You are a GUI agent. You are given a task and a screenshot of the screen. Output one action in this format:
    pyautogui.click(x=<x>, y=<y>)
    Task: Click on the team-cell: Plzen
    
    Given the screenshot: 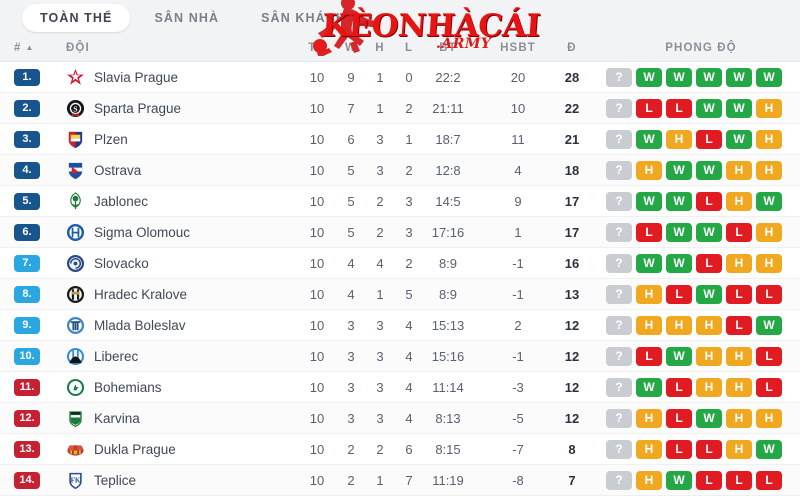 What is the action you would take?
    pyautogui.click(x=166, y=139)
    